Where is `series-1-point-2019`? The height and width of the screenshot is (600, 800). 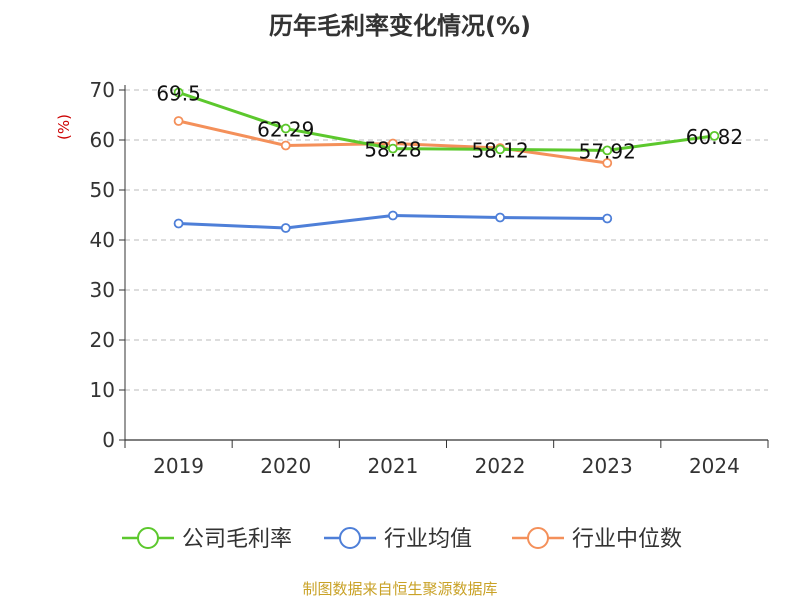 series-1-point-2019 is located at coordinates (178, 223).